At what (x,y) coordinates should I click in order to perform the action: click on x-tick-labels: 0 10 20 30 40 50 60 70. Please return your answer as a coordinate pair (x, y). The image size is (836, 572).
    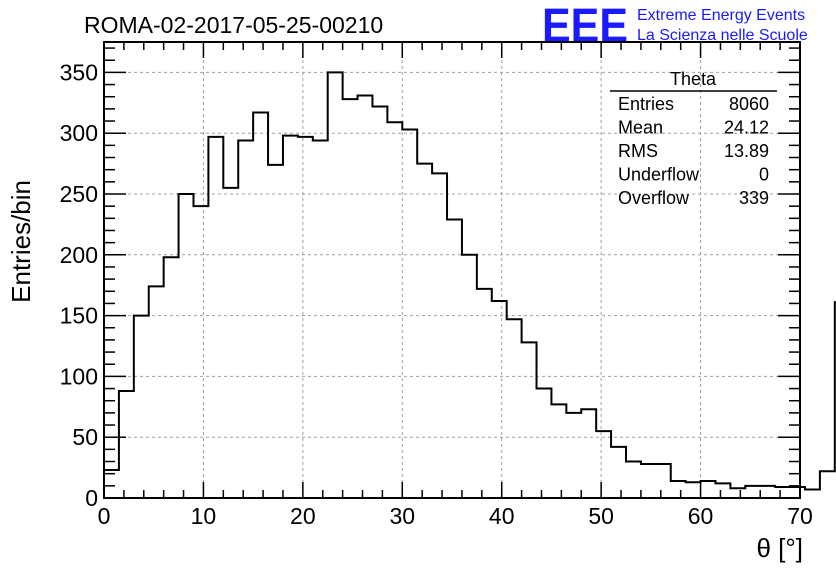
    Looking at the image, I should click on (455, 516).